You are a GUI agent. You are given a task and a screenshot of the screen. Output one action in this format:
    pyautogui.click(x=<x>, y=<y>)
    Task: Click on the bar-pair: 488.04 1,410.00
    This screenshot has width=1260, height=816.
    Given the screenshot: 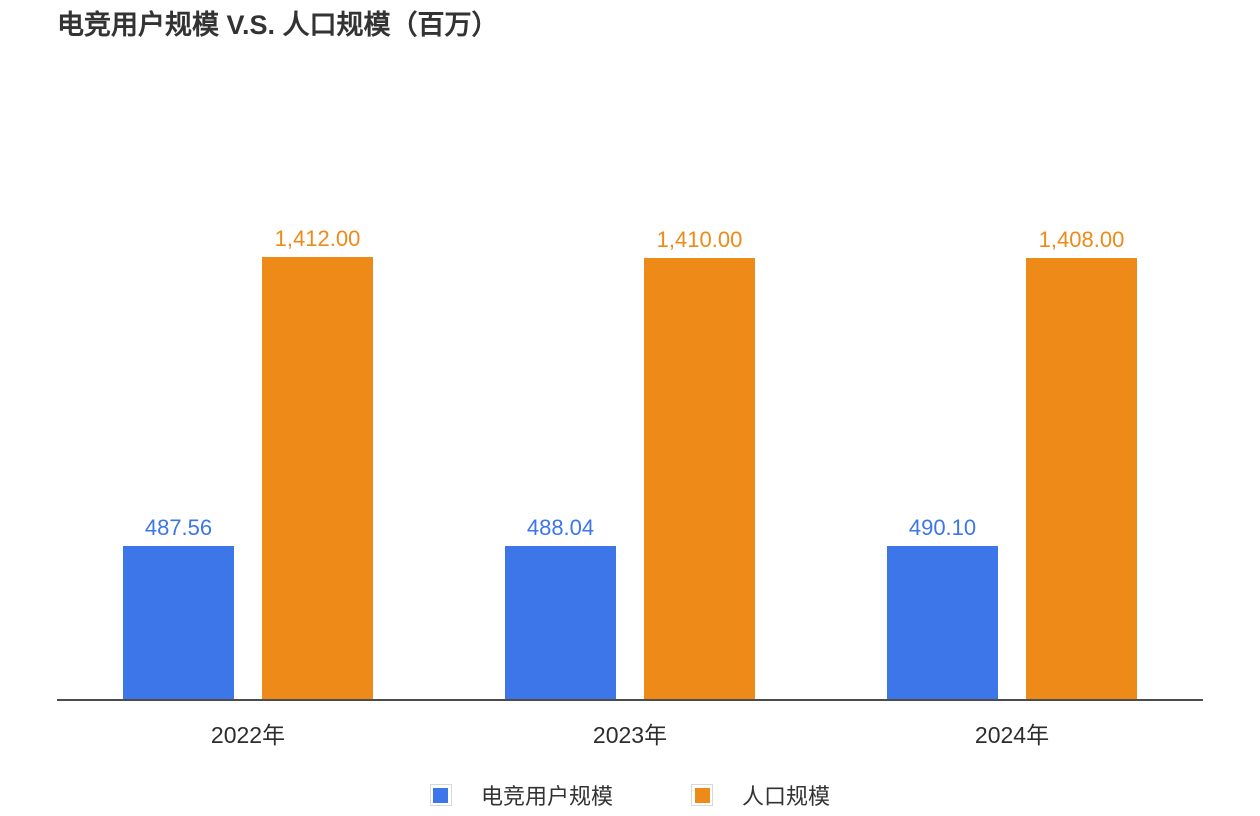 What is the action you would take?
    pyautogui.click(x=630, y=464)
    